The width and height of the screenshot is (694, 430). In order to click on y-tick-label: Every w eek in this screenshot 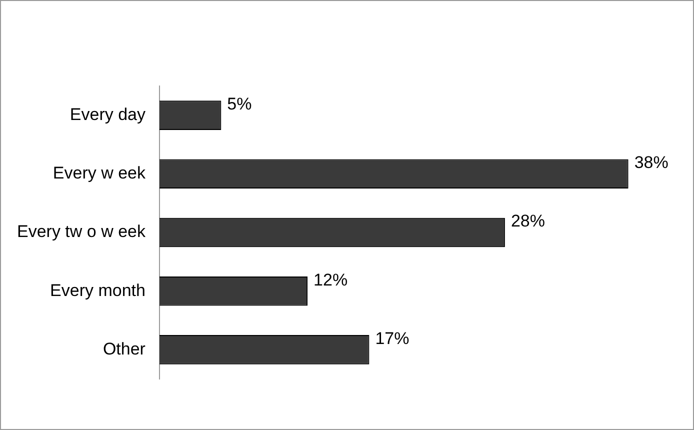, I will do `click(99, 173)`.